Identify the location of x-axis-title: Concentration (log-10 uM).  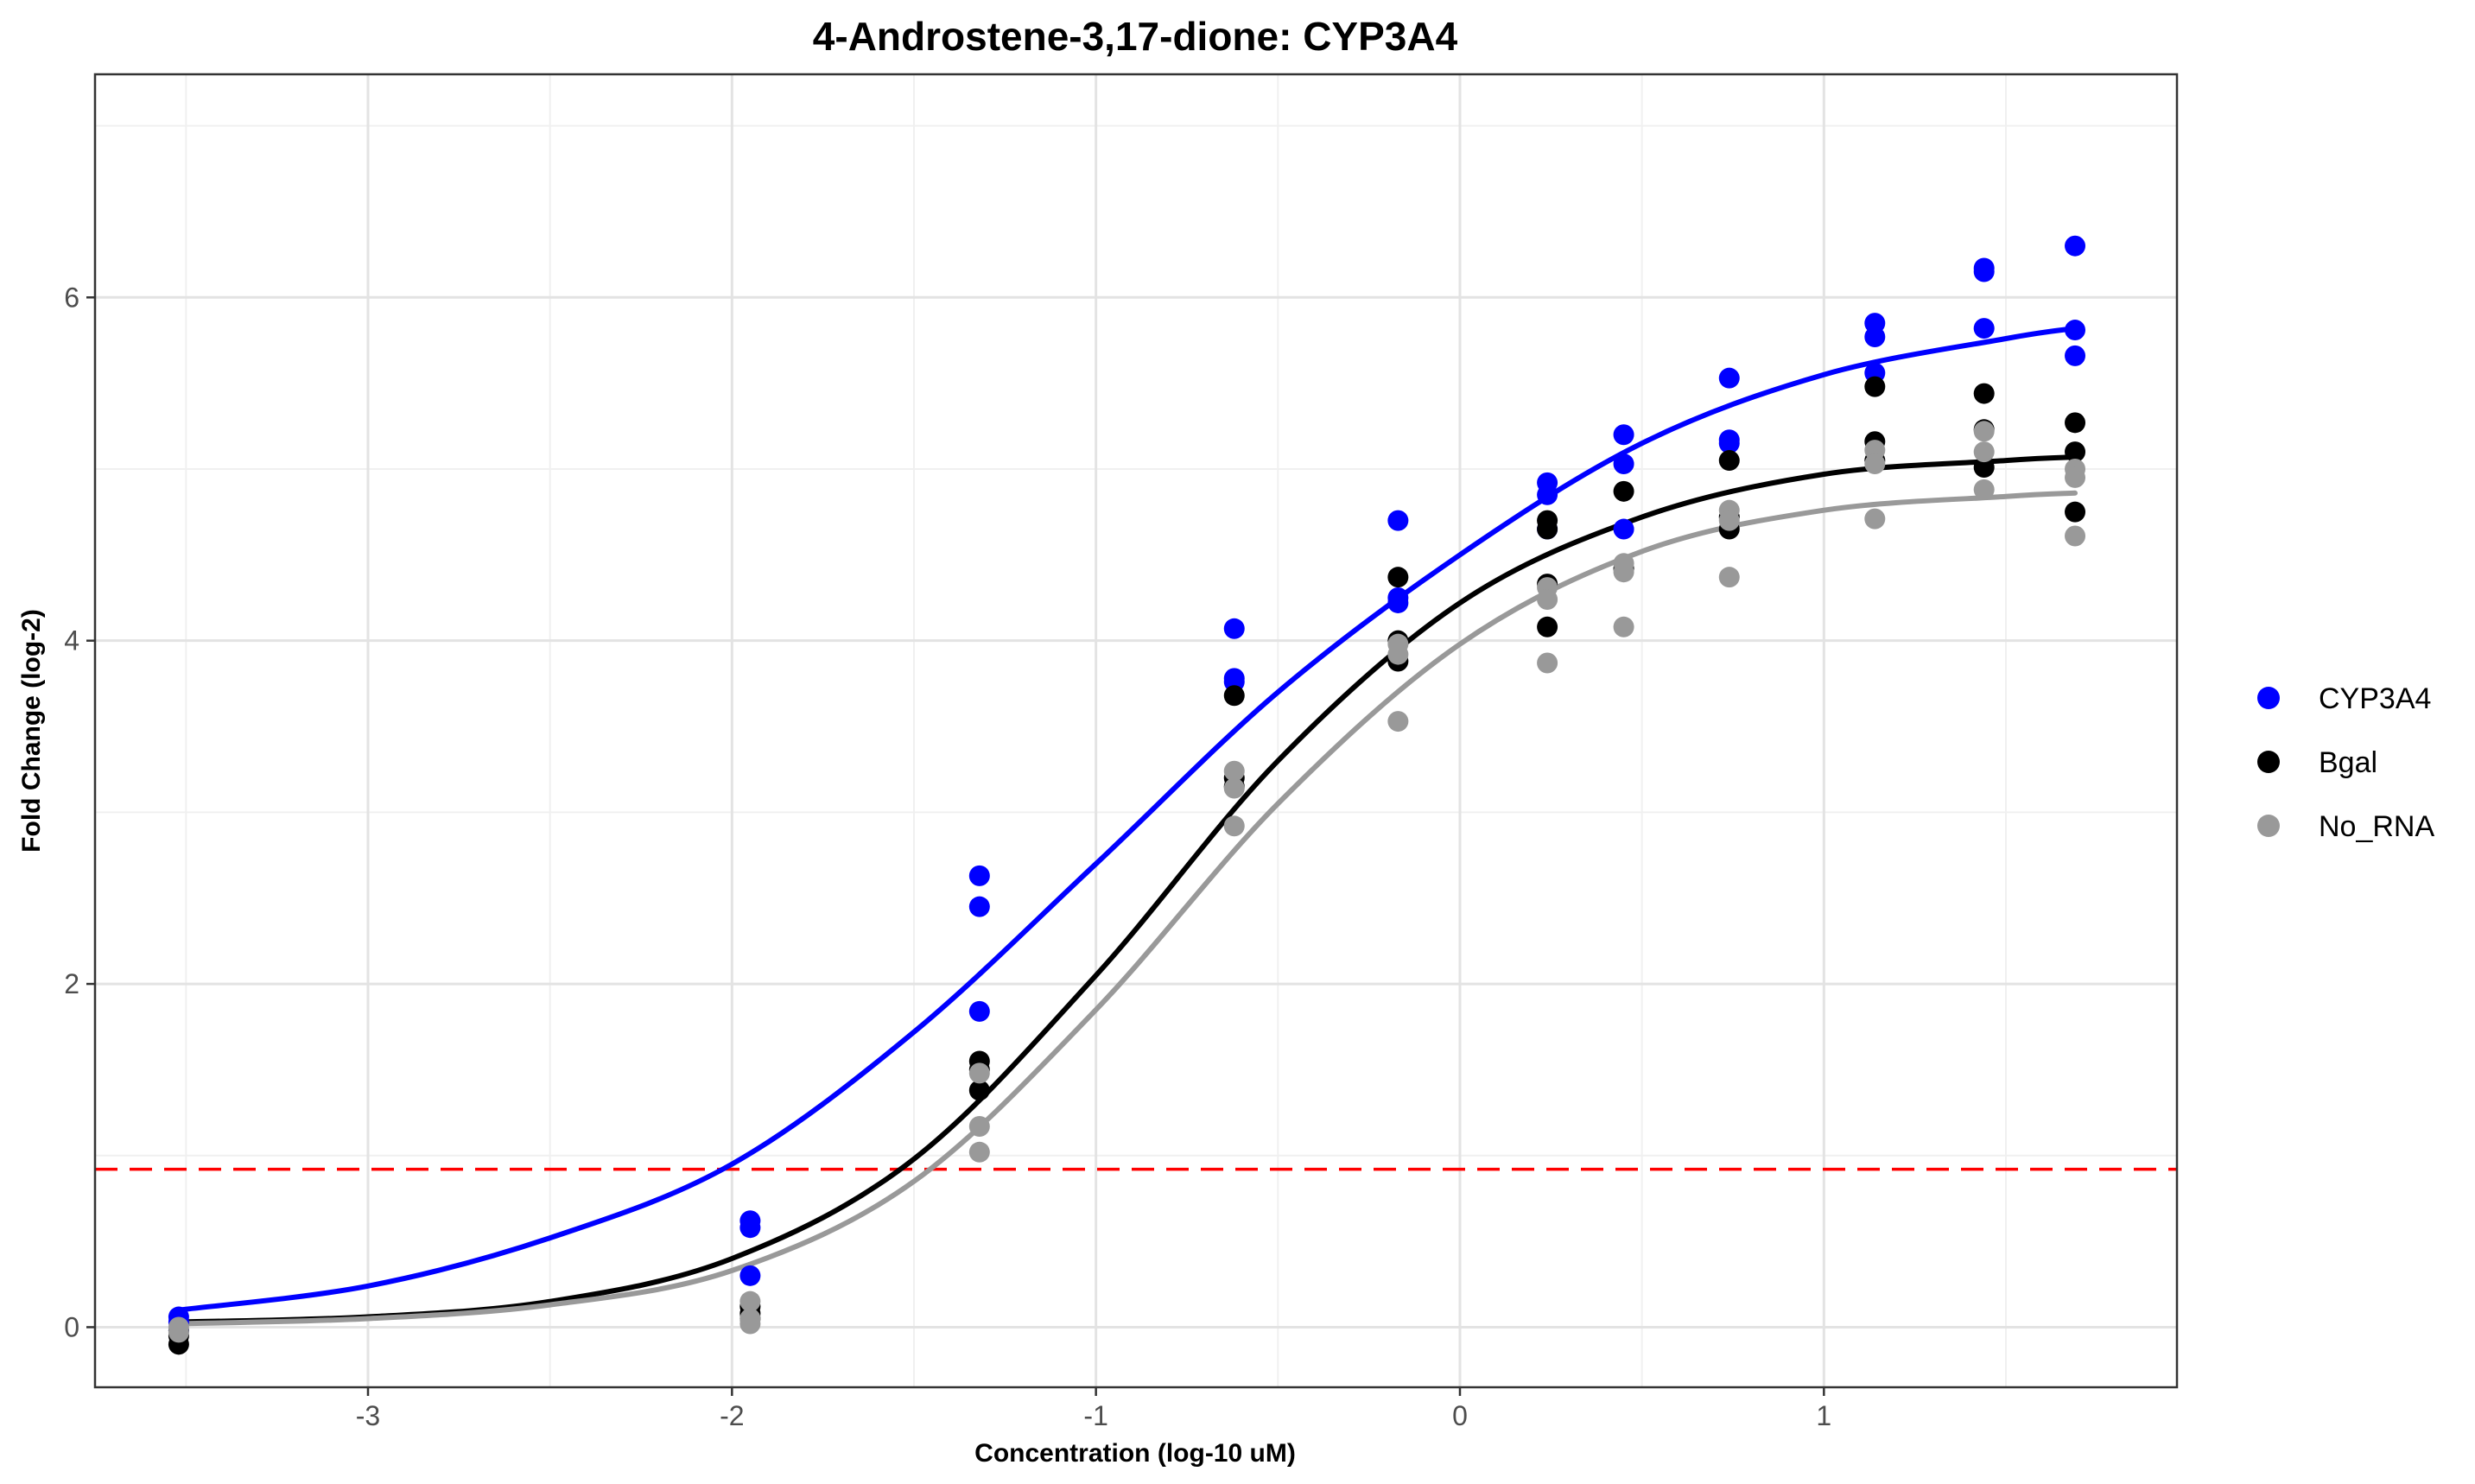
(1135, 1453).